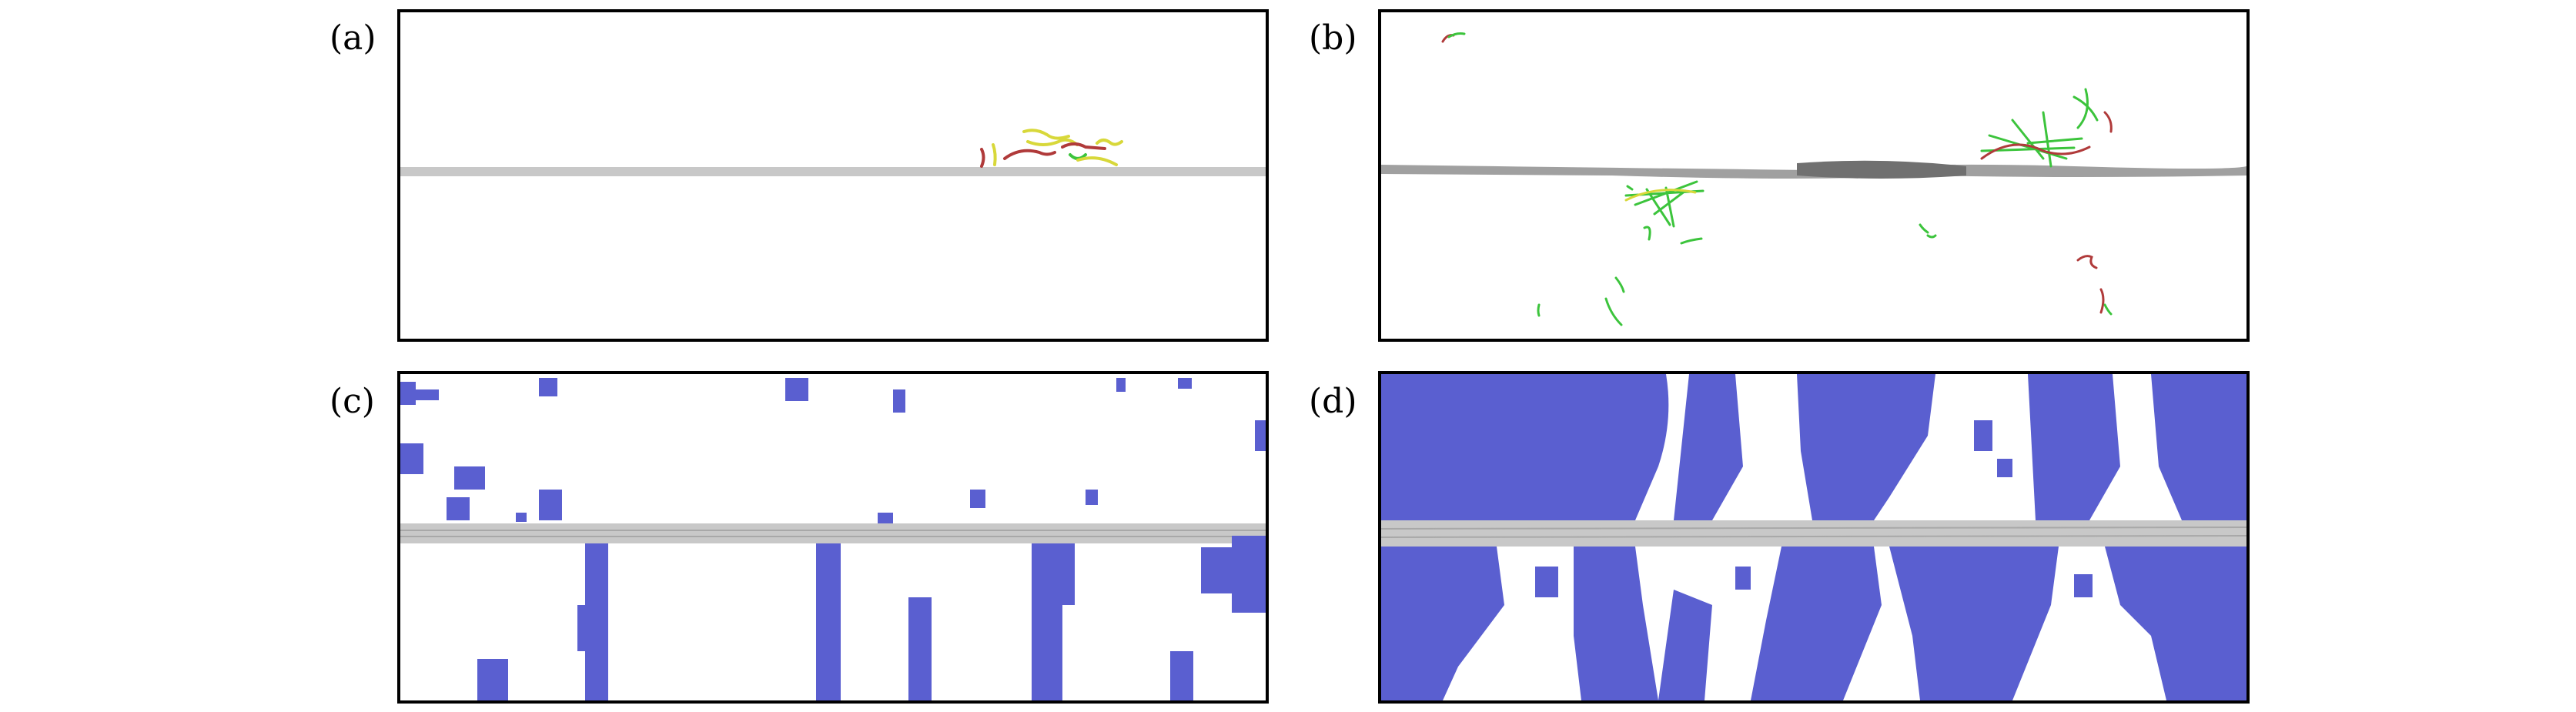 The image size is (2576, 712). Describe the element at coordinates (353, 402) in the screenshot. I see `panel-label-c: (c)` at that location.